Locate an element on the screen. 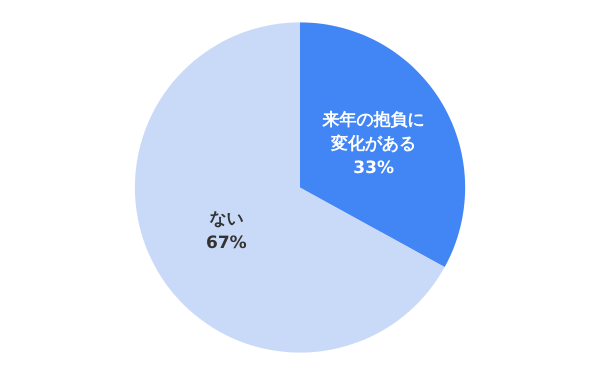 Image resolution: width=600 pixels, height=375 pixels. slice-label: 来年の抱負に変化がある is located at coordinates (373, 132).